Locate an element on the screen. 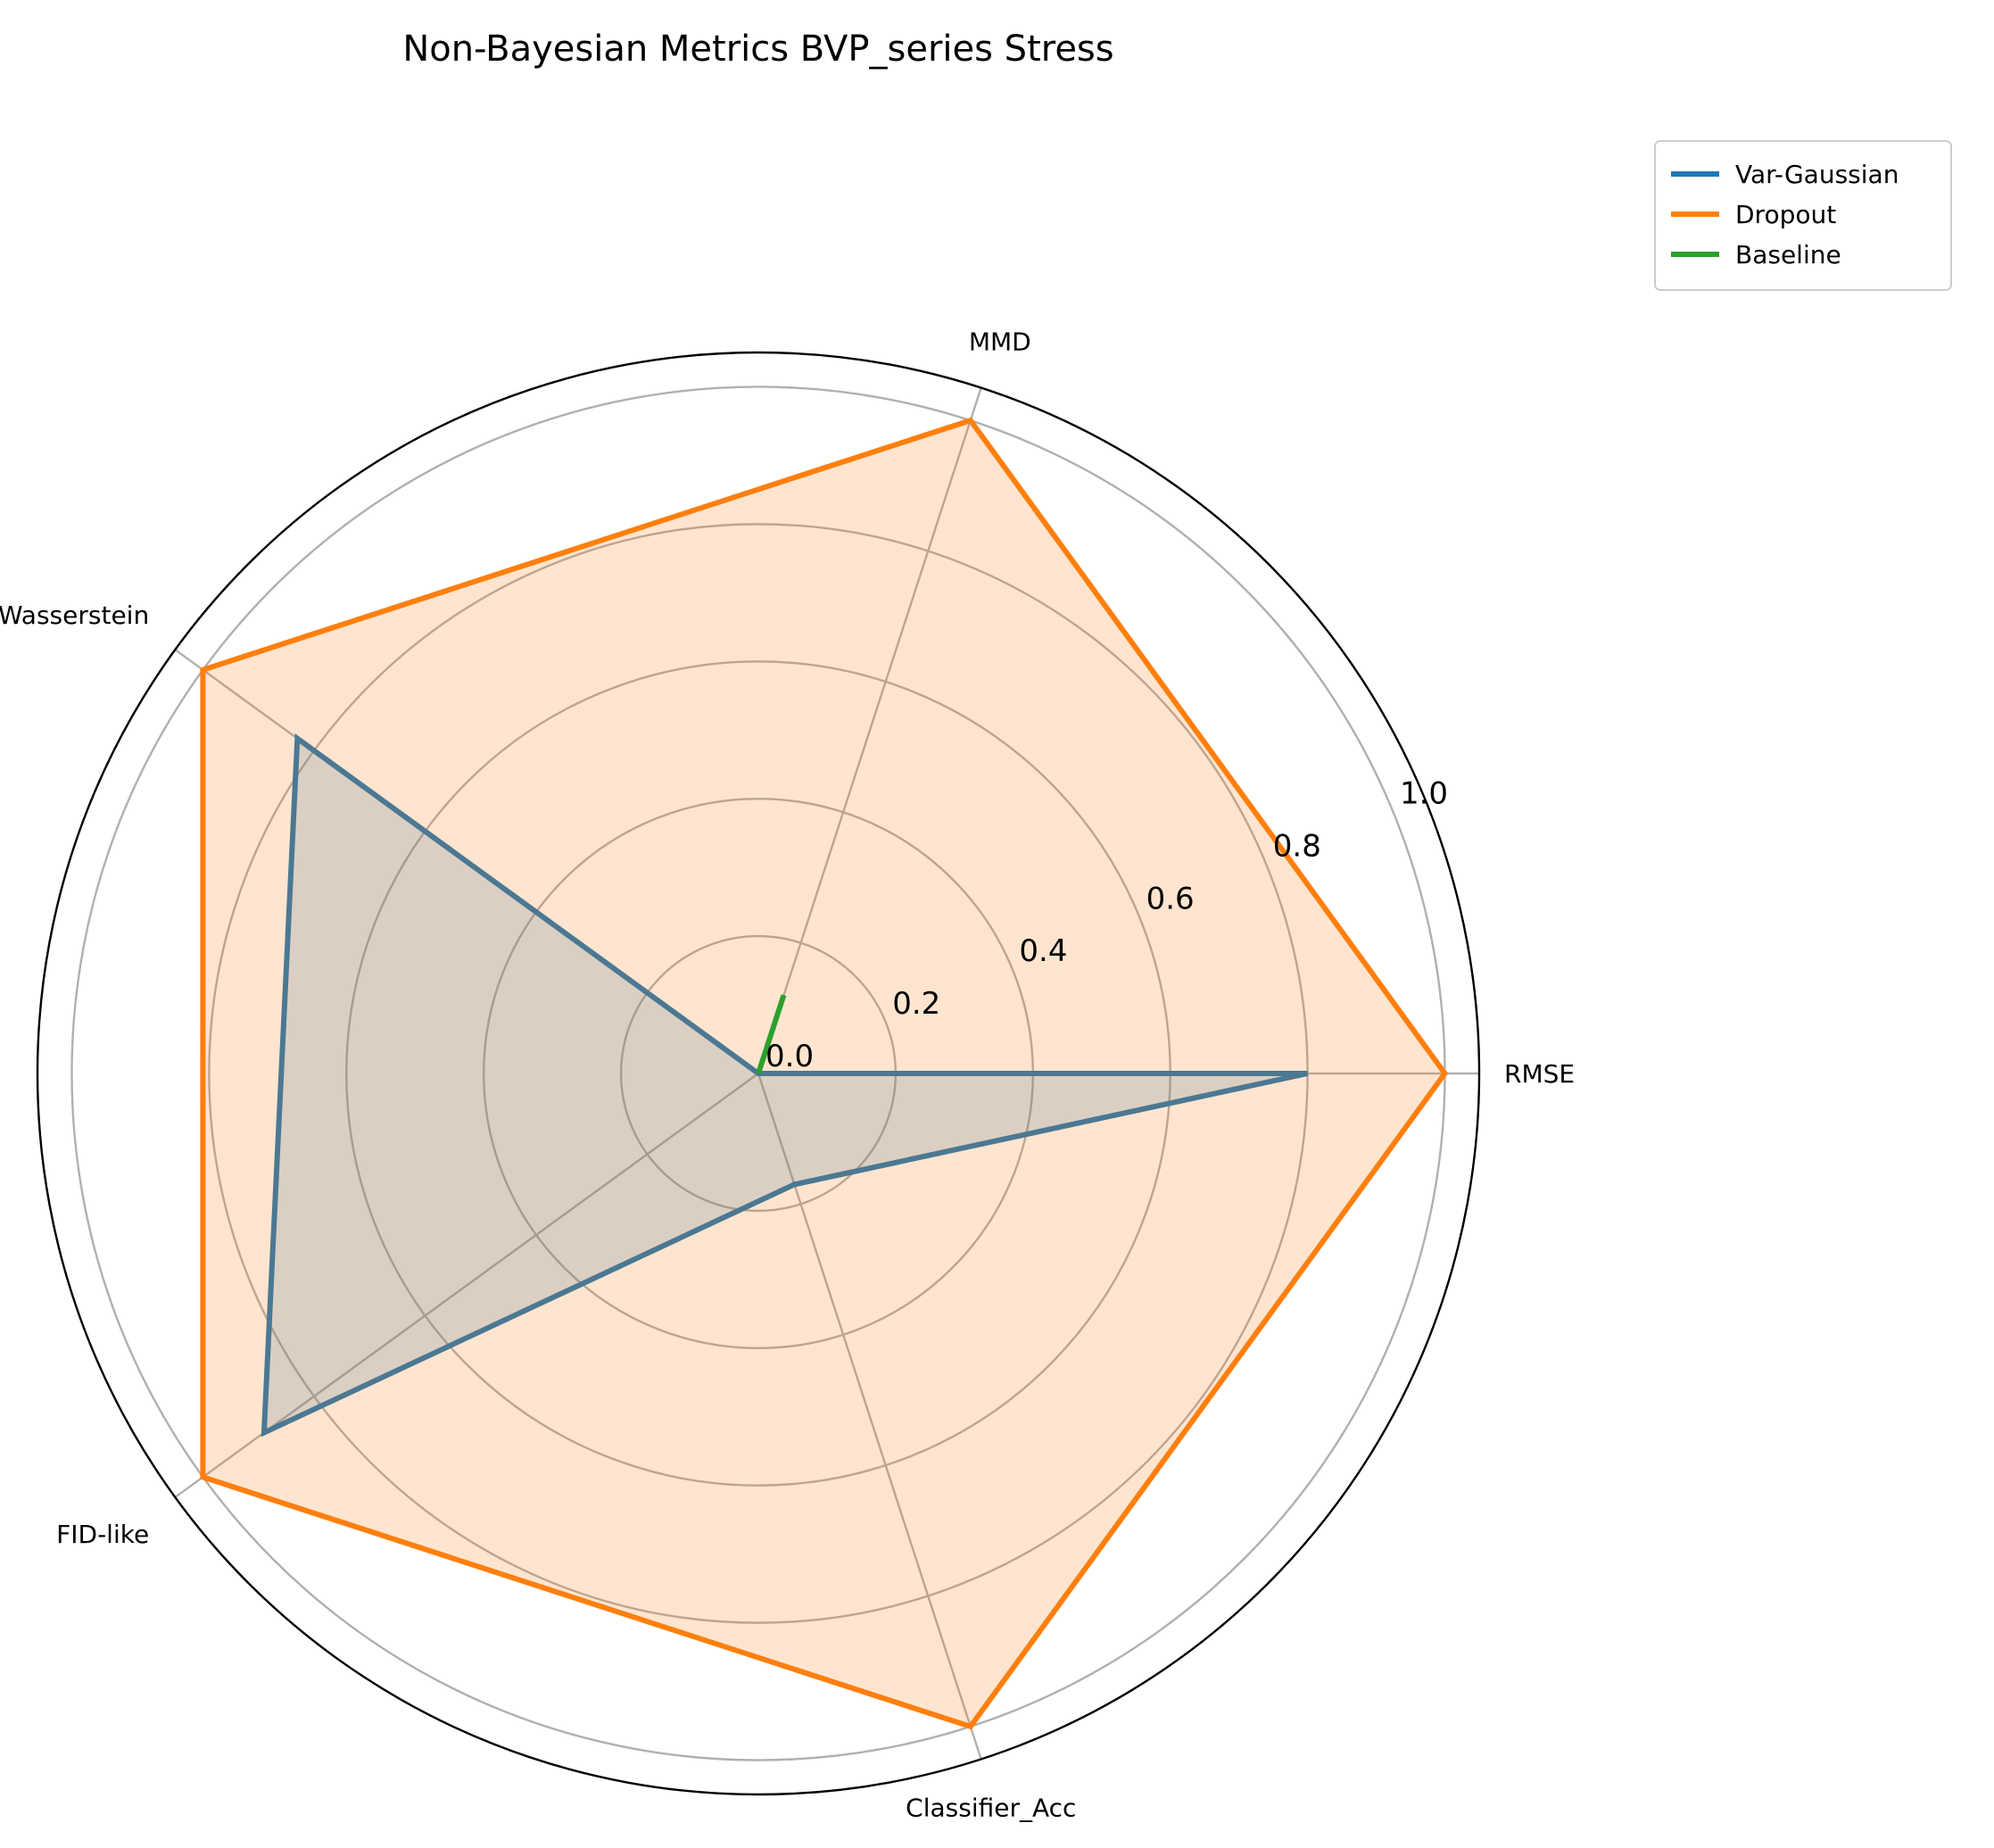  legend: Var-Gaussian Dropout Baseline is located at coordinates (1803, 216).